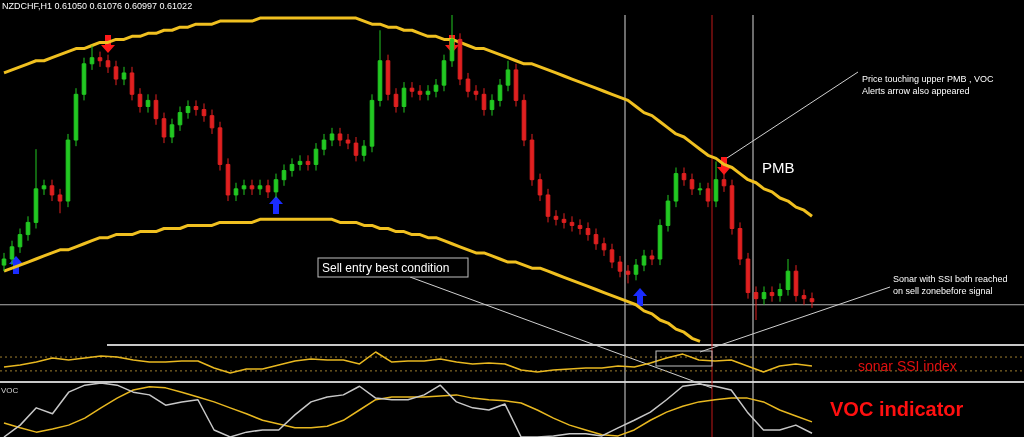  Describe the element at coordinates (97, 6) in the screenshot. I see `chart-title: NZDCHF,H1 0.61050 0.61076 0.60997 0.61022` at that location.